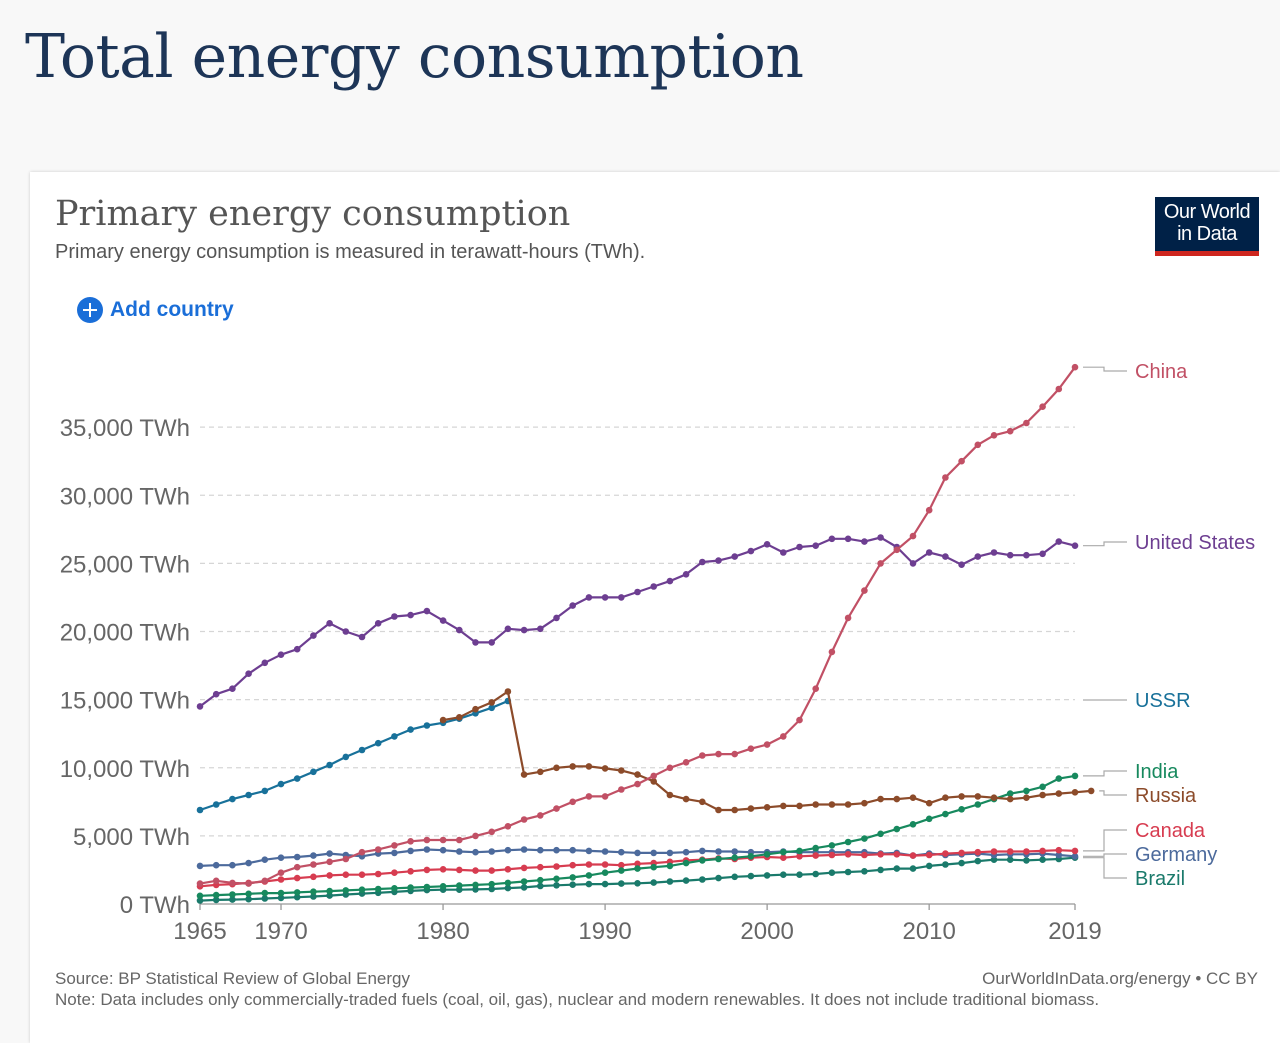  What do you see at coordinates (155, 905) in the screenshot?
I see `y-tick-label: 0 TWh` at bounding box center [155, 905].